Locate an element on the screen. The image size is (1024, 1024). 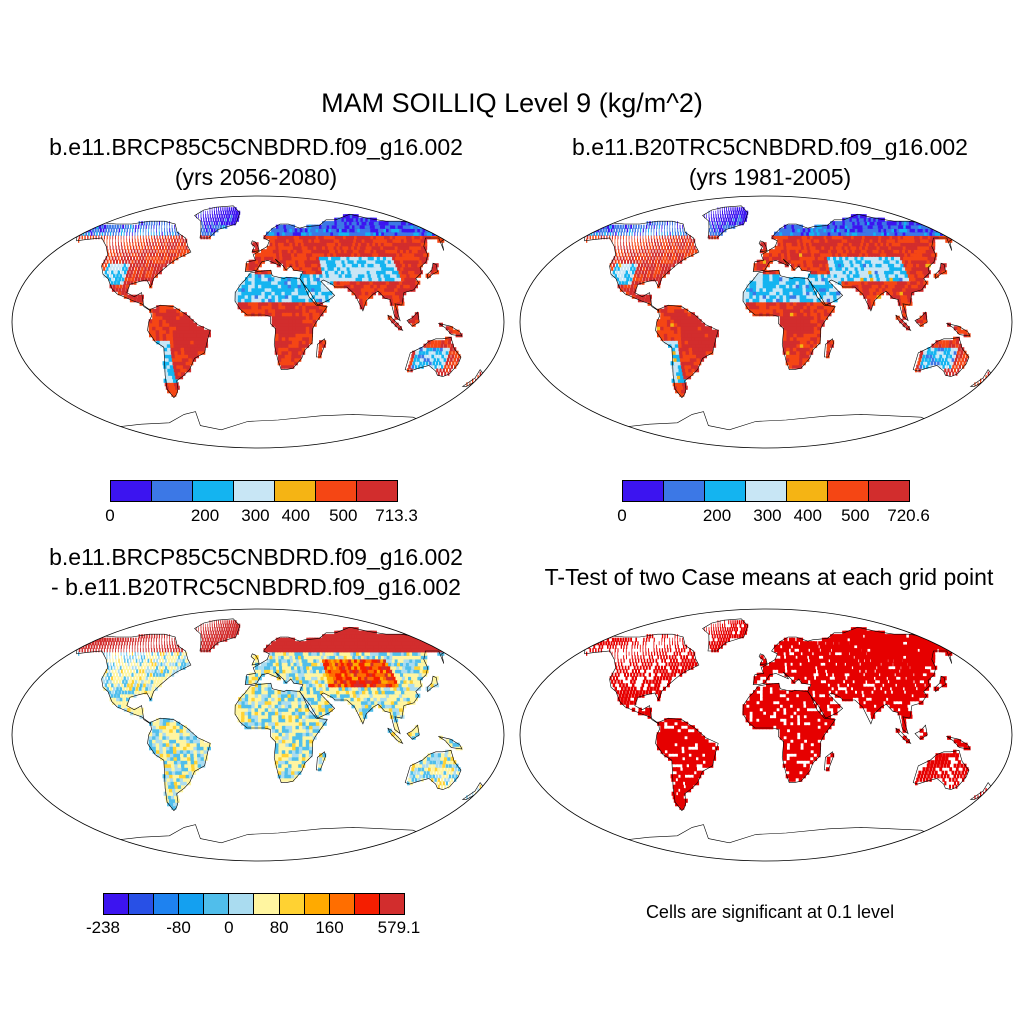
colorbar-tick-label: 160 is located at coordinates (329, 927).